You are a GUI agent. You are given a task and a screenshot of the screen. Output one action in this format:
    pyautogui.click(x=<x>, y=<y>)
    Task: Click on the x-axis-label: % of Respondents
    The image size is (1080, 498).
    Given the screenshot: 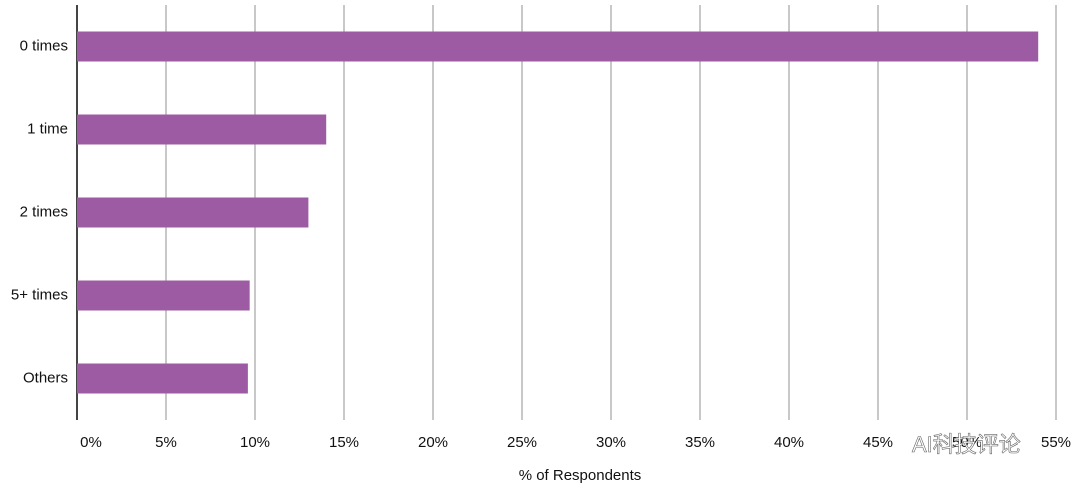 What is the action you would take?
    pyautogui.click(x=580, y=475)
    